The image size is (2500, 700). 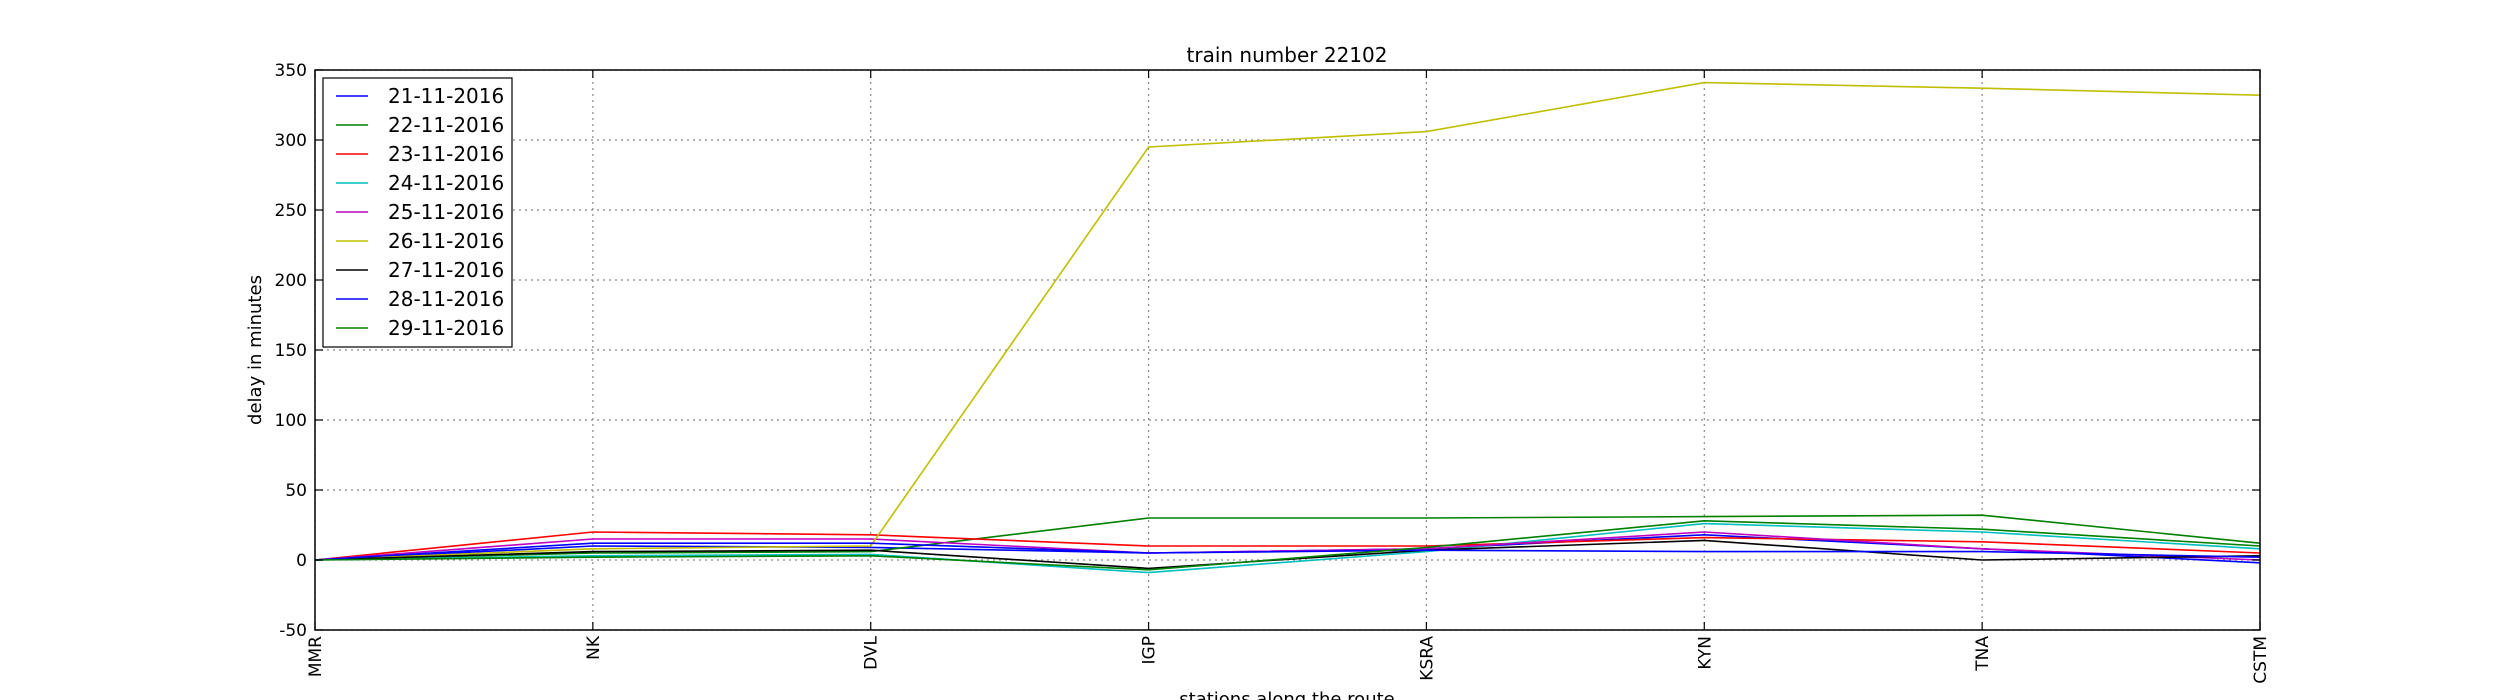 I want to click on x-tick-label: TNA, so click(x=1983, y=654).